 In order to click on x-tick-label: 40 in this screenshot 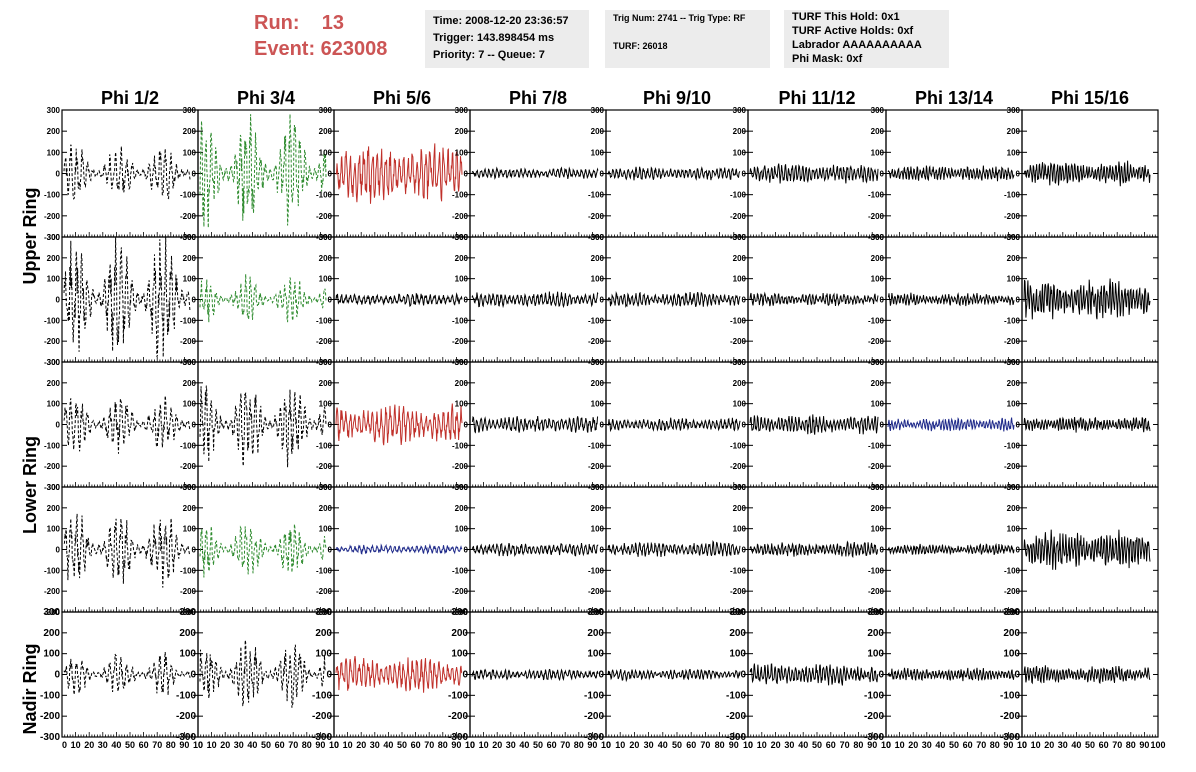, I will do `click(663, 745)`.